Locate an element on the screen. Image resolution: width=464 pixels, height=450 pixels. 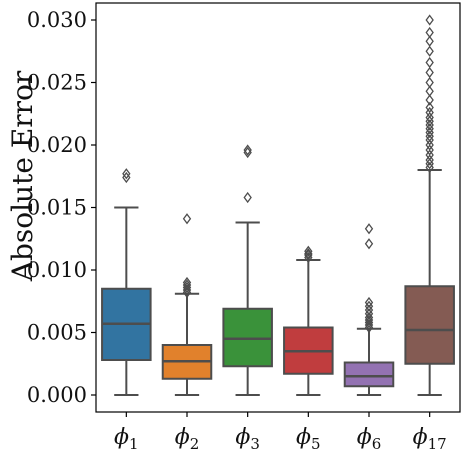
y-tick-label: 0.030 is located at coordinates (57, 20).